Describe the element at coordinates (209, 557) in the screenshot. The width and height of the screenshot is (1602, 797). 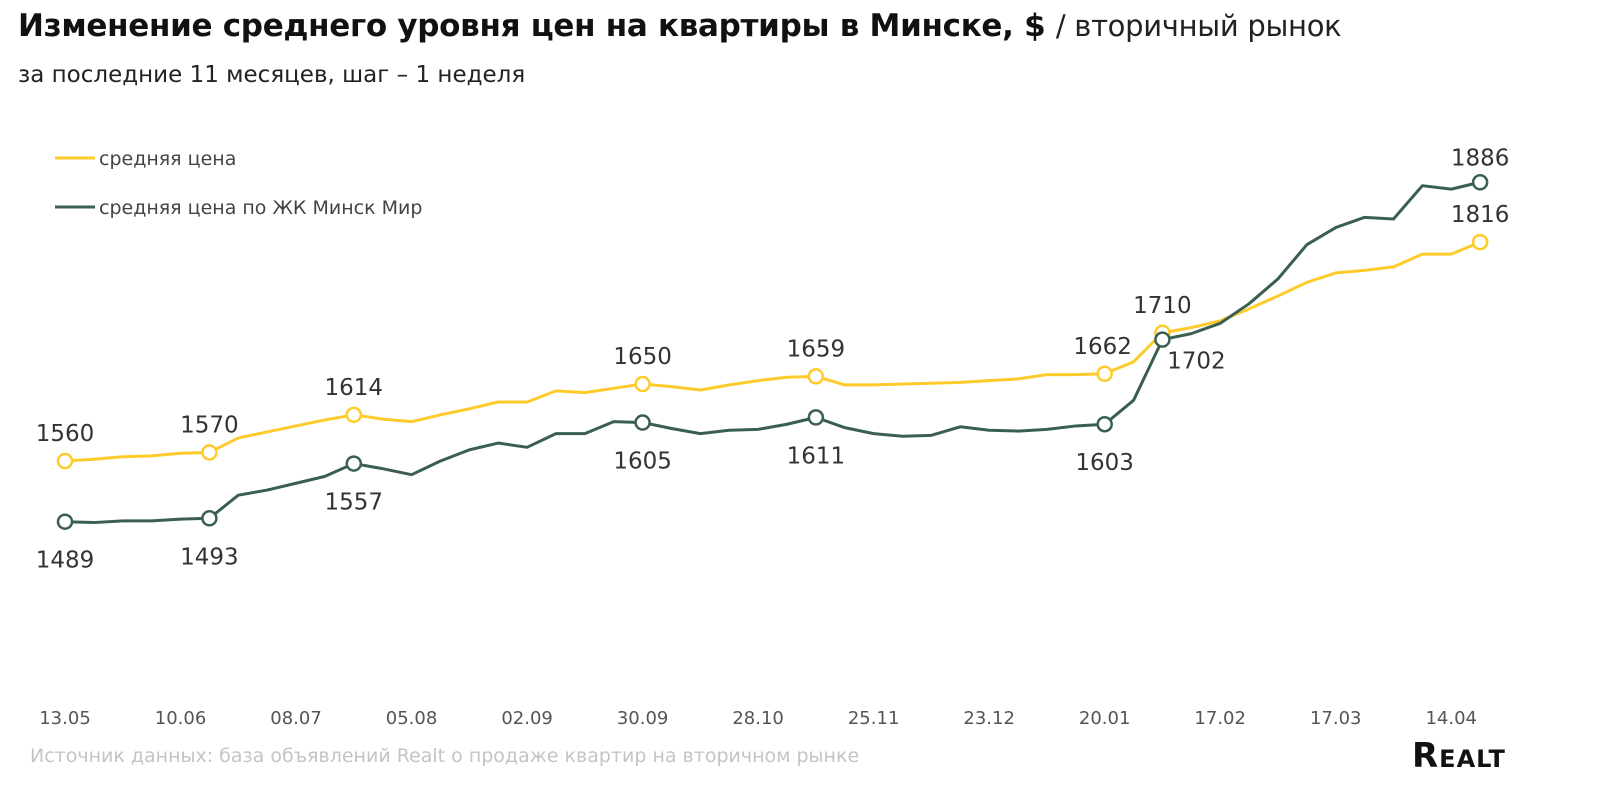
I see `data-label: 1493` at that location.